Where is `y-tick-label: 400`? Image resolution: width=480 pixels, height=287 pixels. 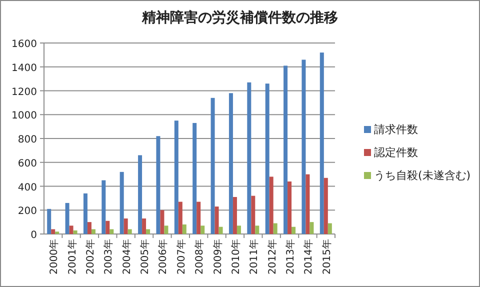
y-tick-label: 400 is located at coordinates (27, 188).